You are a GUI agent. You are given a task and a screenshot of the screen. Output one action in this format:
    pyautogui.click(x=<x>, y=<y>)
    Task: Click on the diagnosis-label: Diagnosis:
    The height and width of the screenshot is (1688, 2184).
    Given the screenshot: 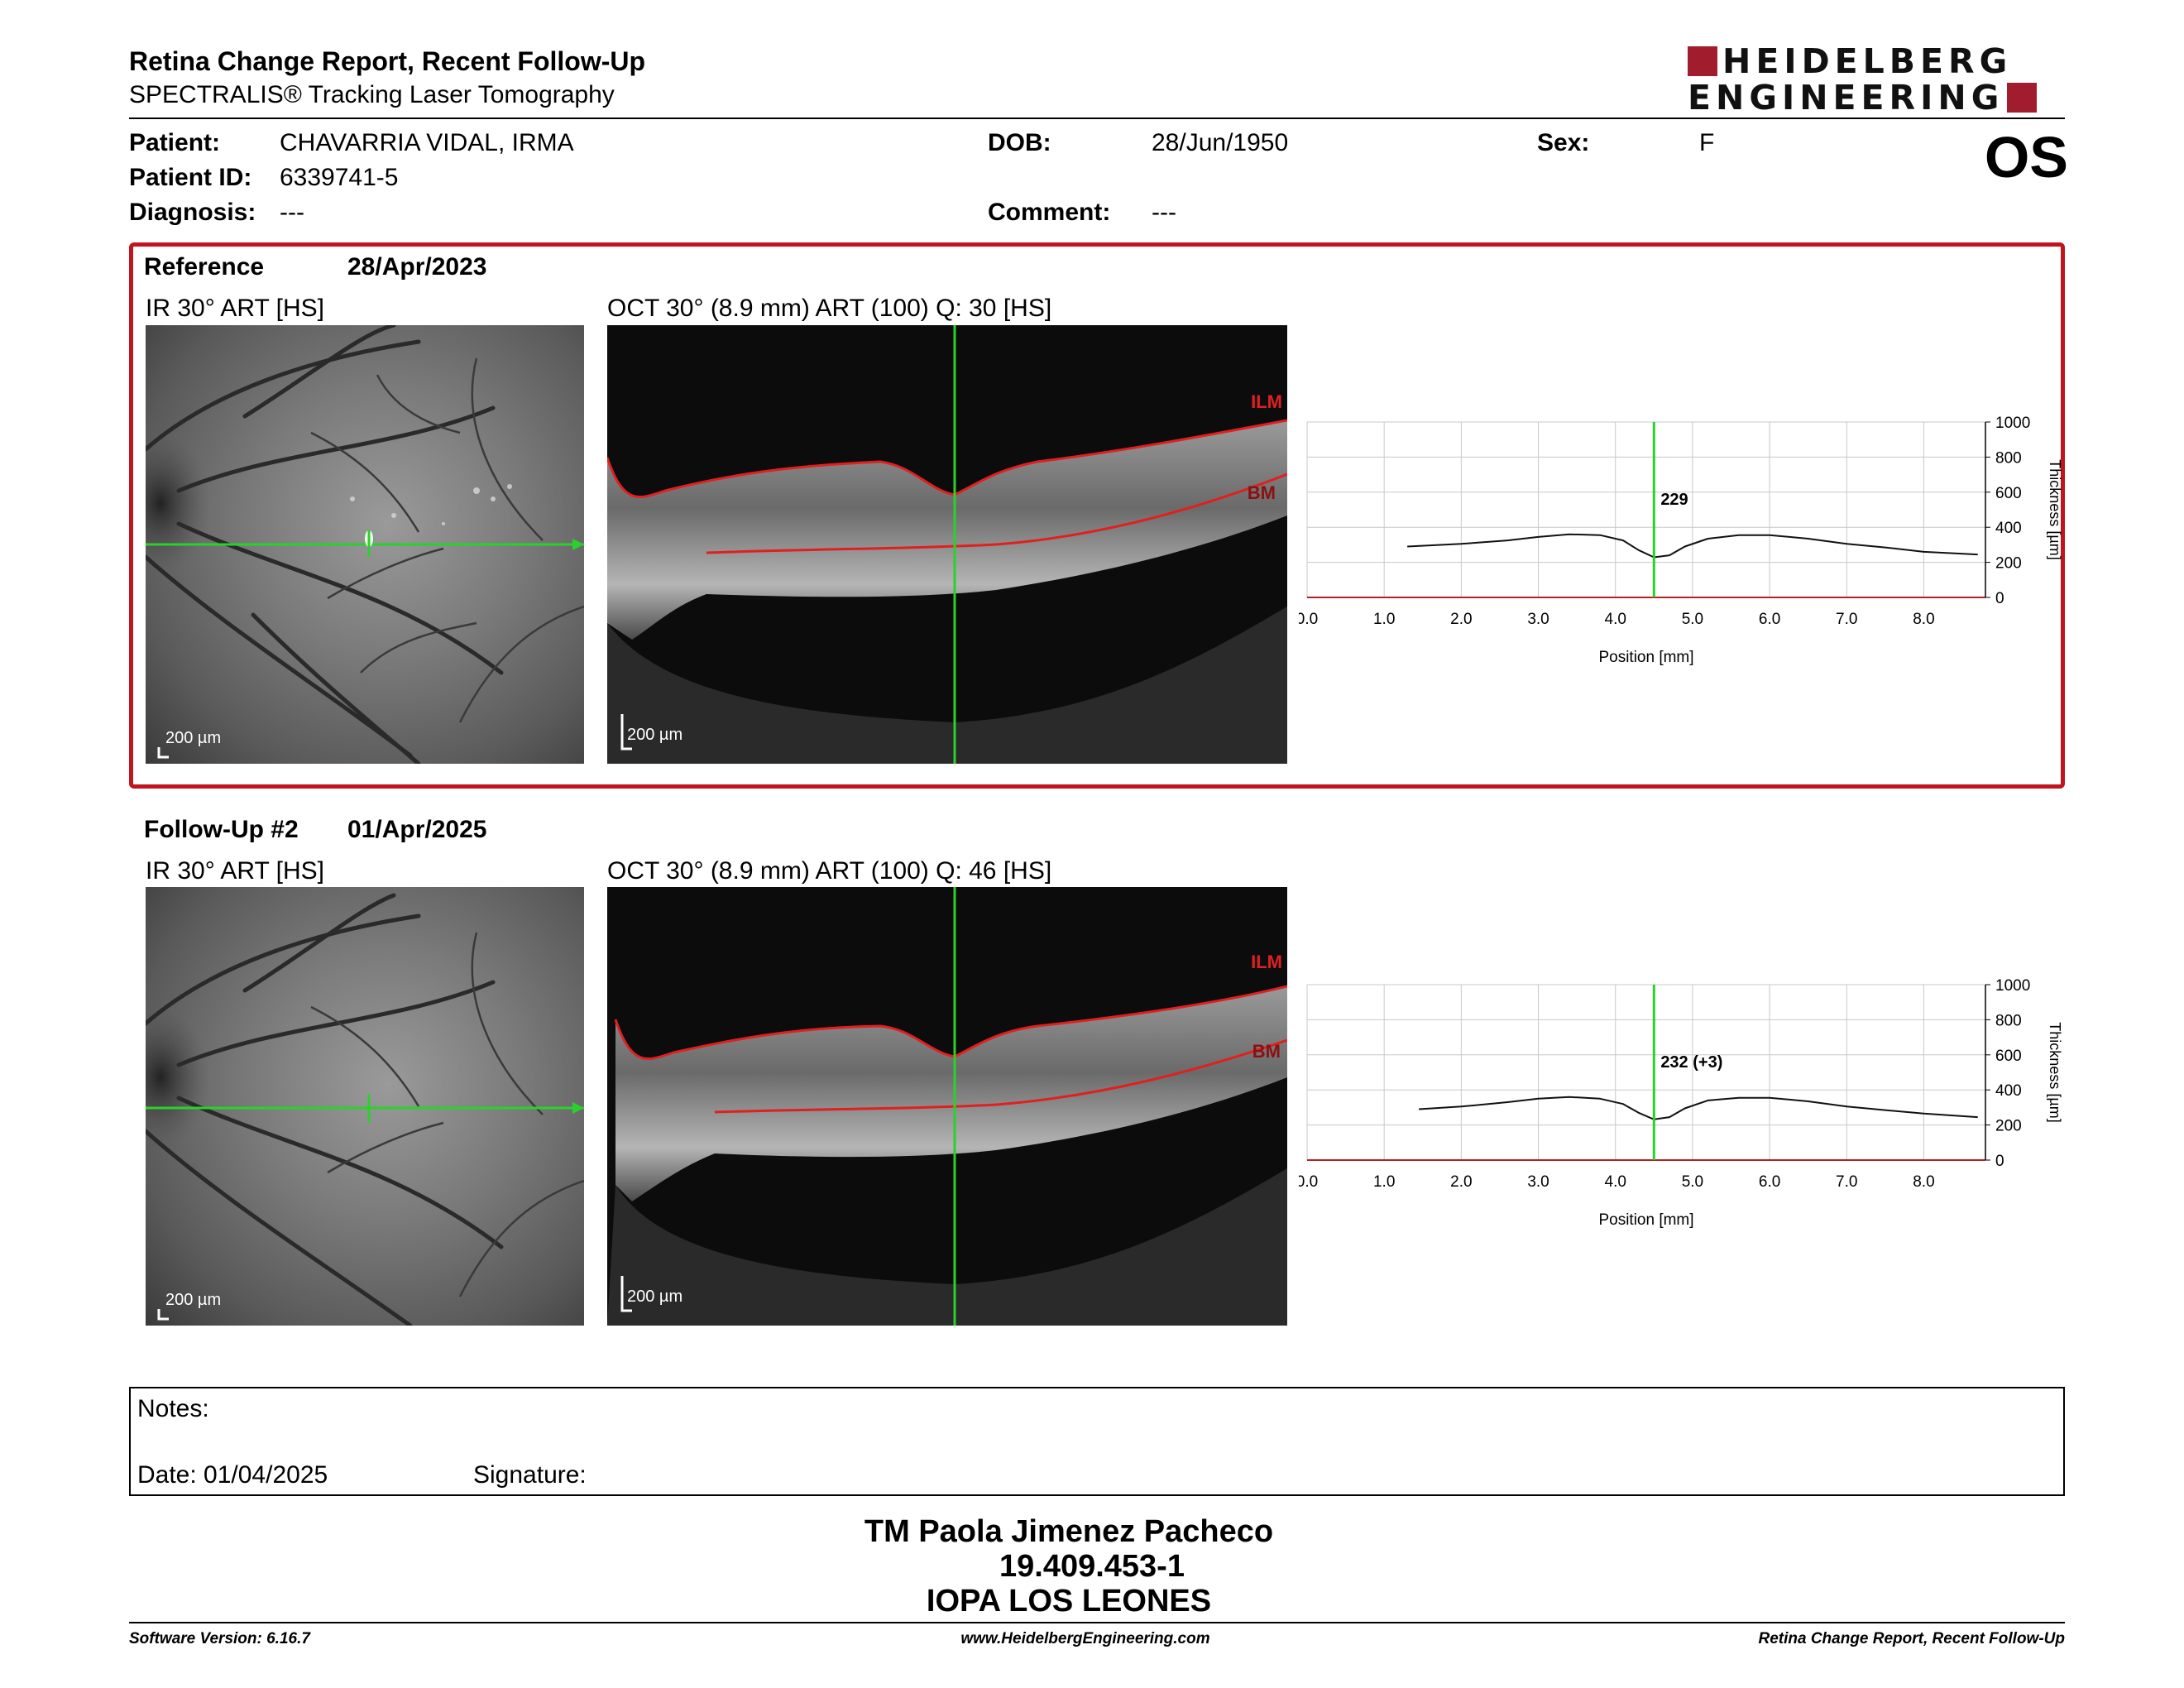 What is the action you would take?
    pyautogui.click(x=192, y=212)
    